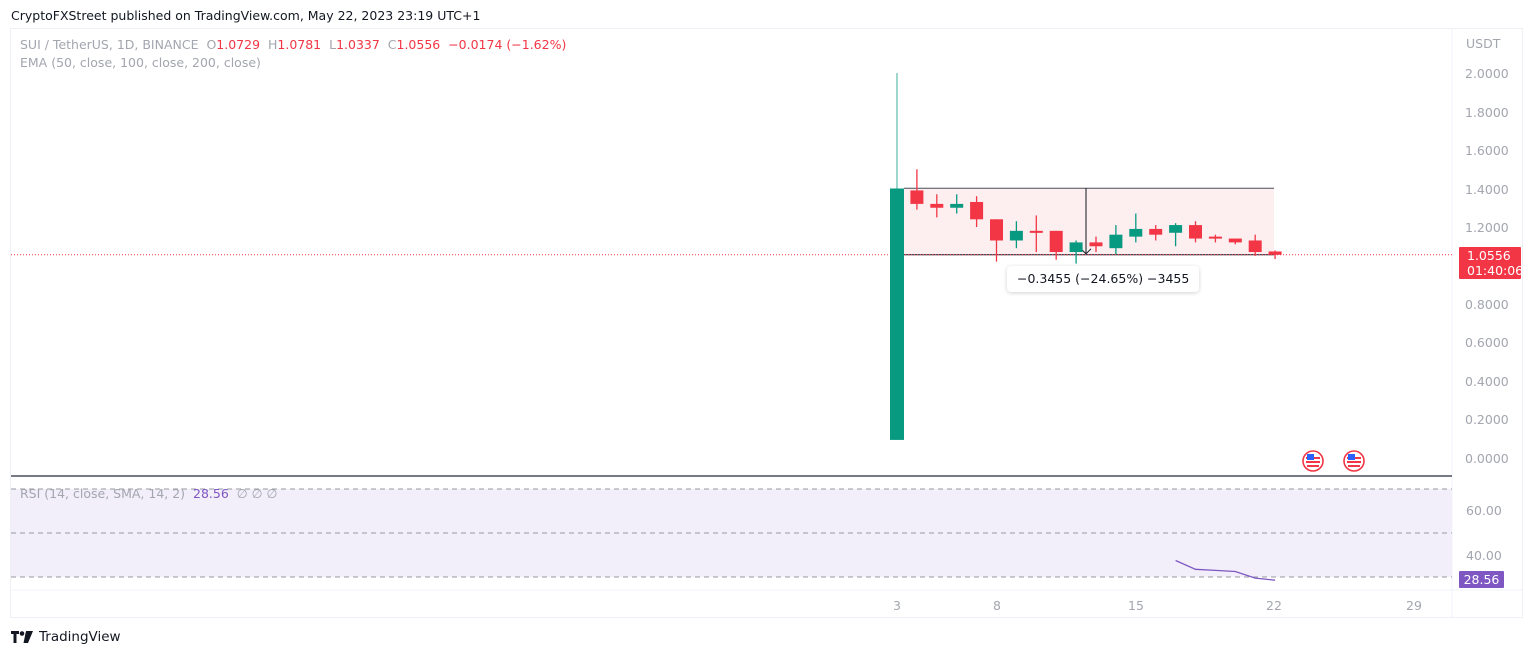  What do you see at coordinates (1489, 255) in the screenshot?
I see `last-price: 1.0556` at bounding box center [1489, 255].